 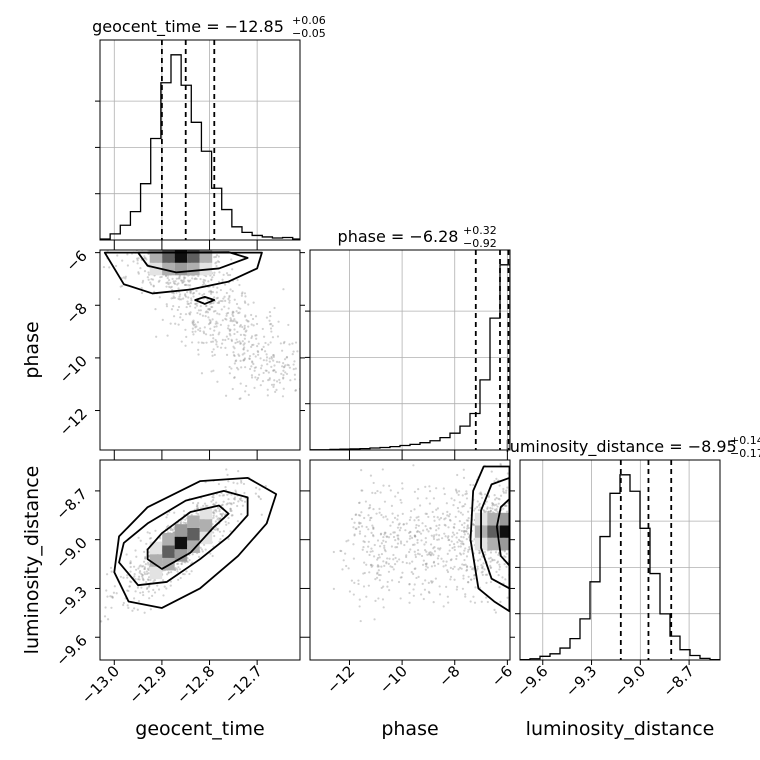 I want to click on panel-frame, so click(x=620, y=560).